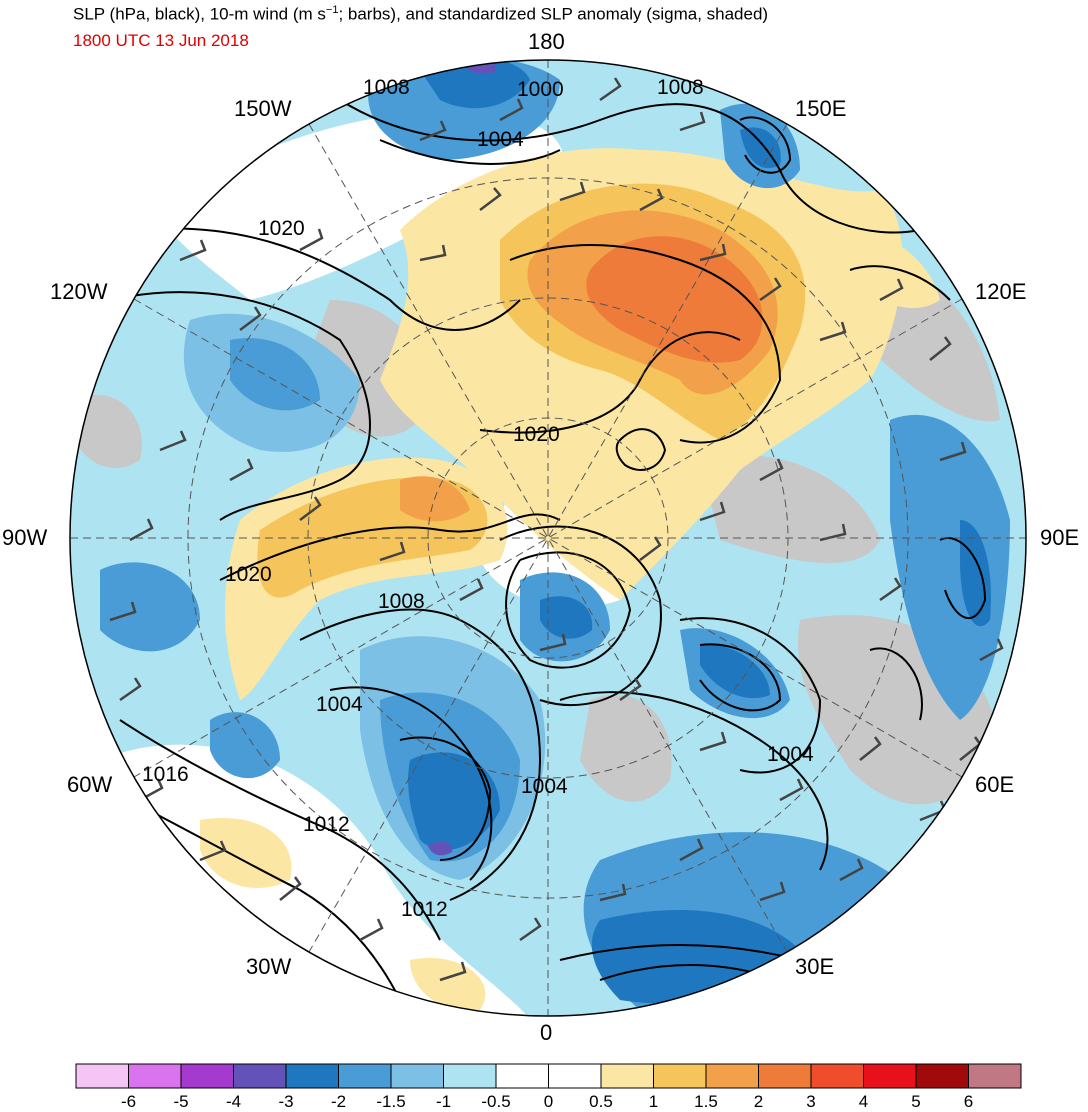 Image resolution: width=1088 pixels, height=1112 pixels. Describe the element at coordinates (245, 745) in the screenshot. I see `anomaly-neg2-labrador` at that location.